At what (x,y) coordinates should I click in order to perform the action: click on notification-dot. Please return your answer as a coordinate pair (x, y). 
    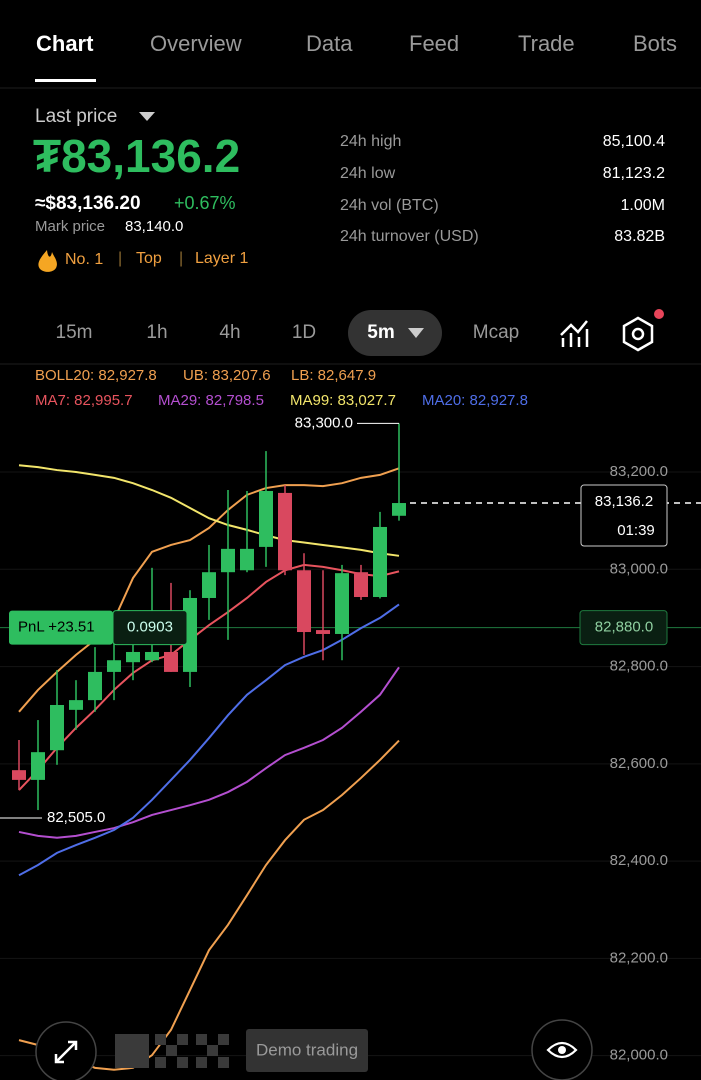
    Looking at the image, I should click on (659, 314).